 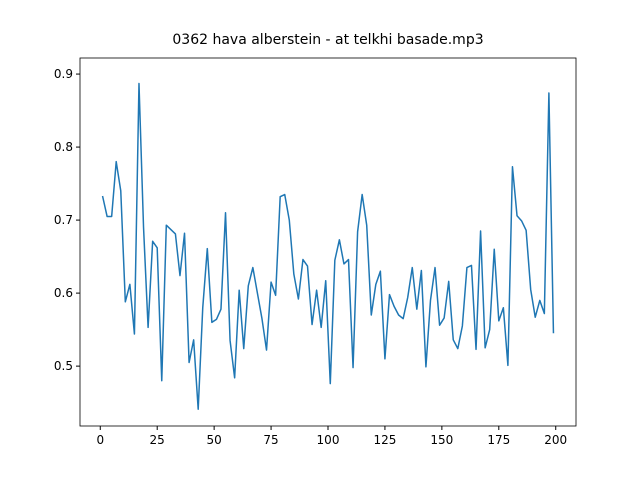 I want to click on x-tick-label: 75, so click(x=270, y=440).